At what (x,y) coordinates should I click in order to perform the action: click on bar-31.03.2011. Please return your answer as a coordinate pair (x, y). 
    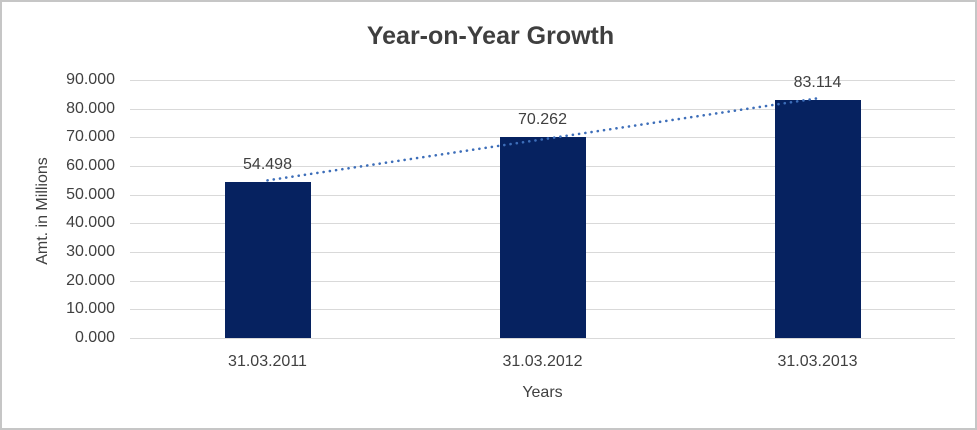
    Looking at the image, I should click on (267, 259).